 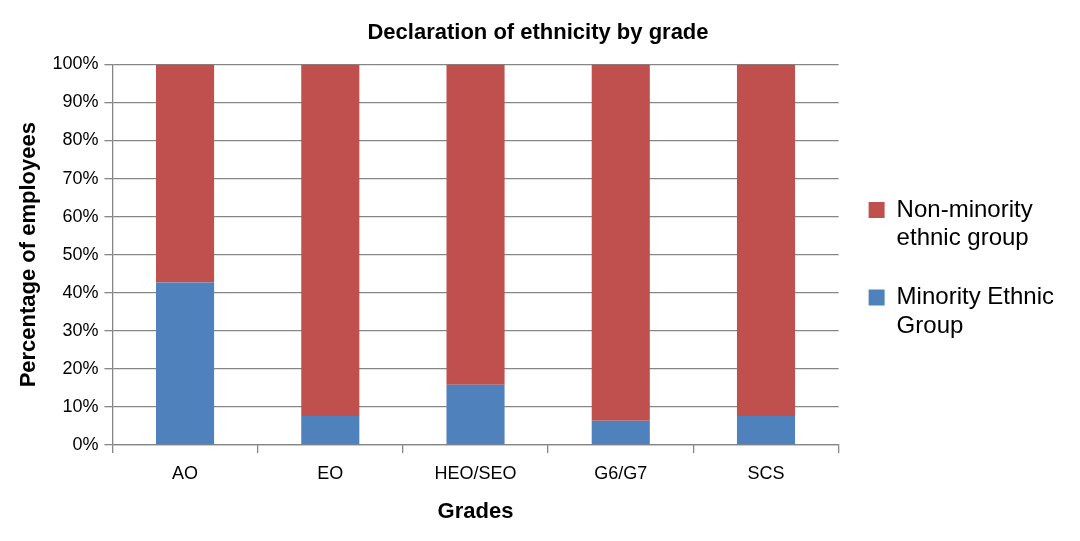 What do you see at coordinates (975, 310) in the screenshot?
I see `legend-label: Minority Ethnic Group` at bounding box center [975, 310].